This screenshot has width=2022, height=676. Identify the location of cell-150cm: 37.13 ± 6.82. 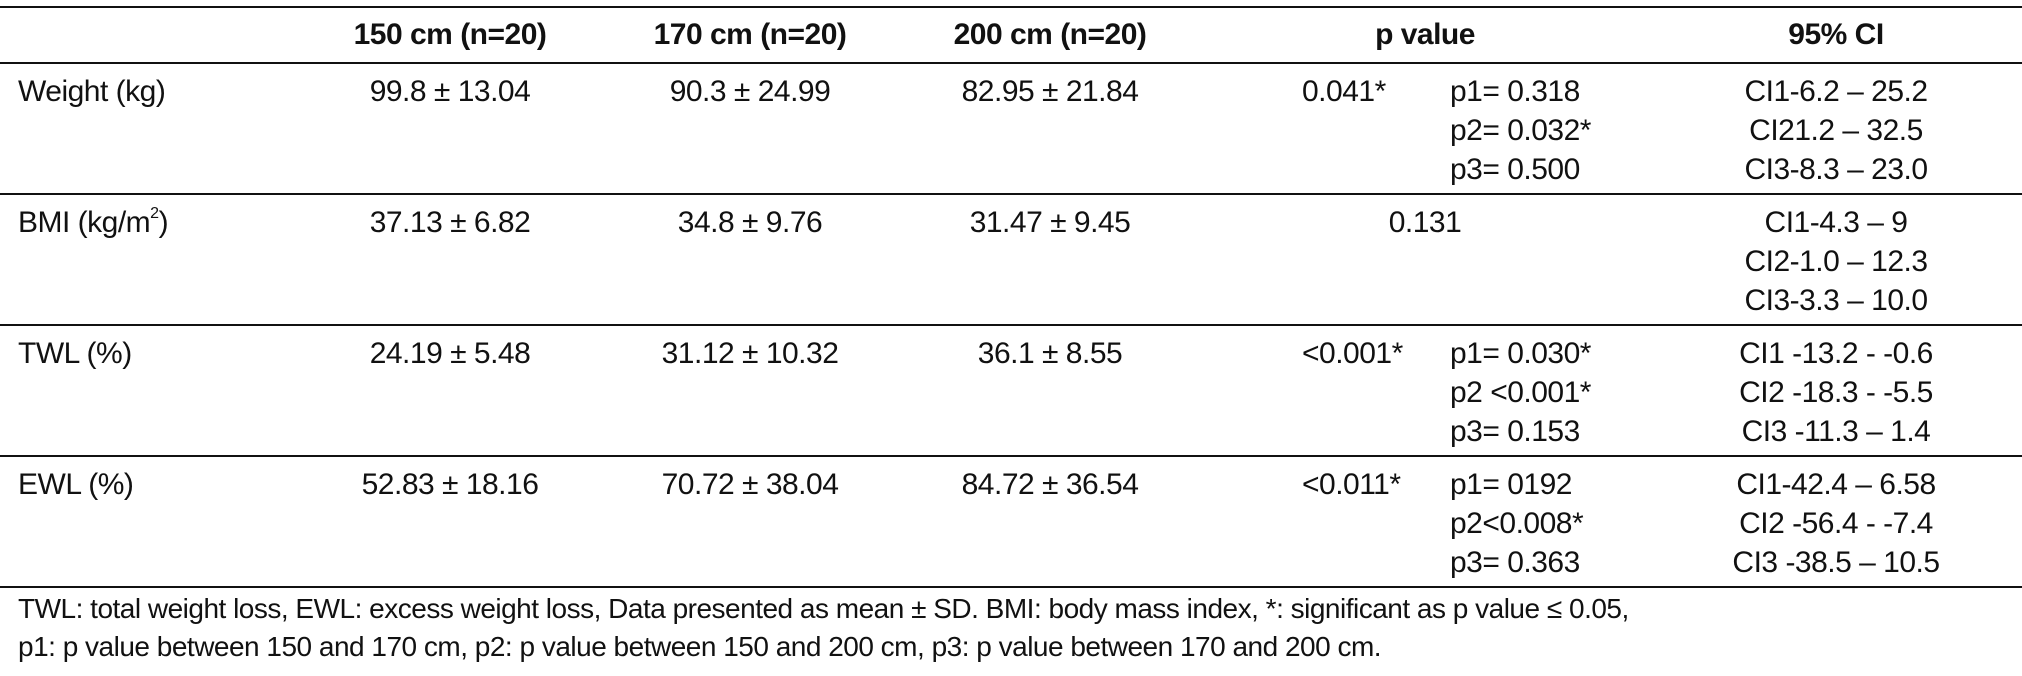
(450, 222).